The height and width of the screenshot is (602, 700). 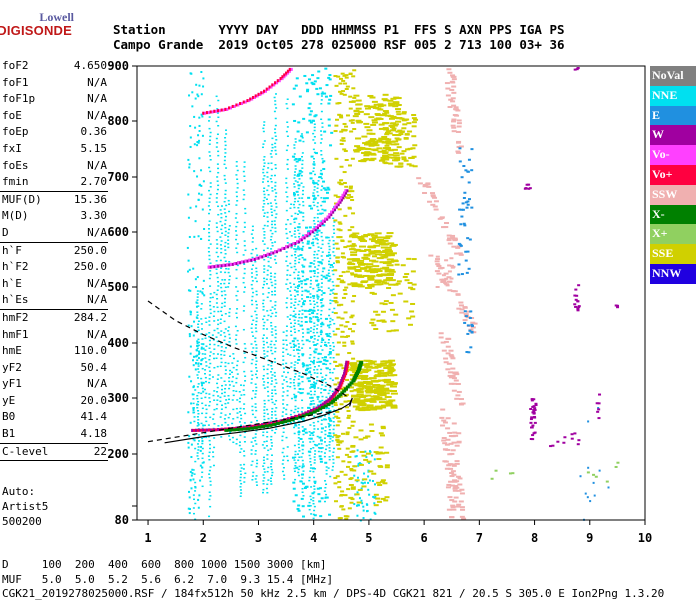 I want to click on echo-column, so click(x=290, y=313).